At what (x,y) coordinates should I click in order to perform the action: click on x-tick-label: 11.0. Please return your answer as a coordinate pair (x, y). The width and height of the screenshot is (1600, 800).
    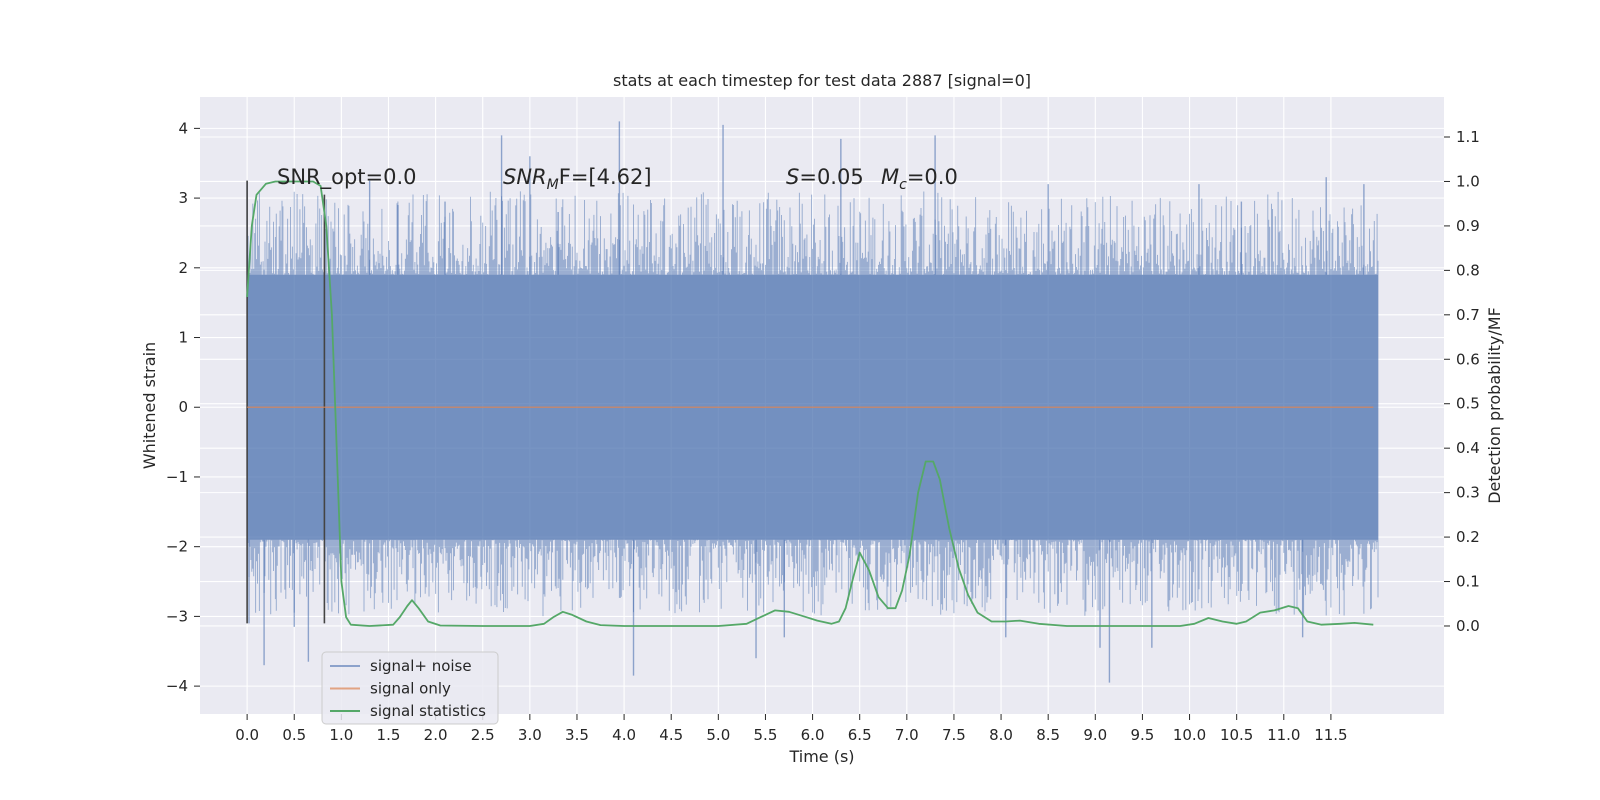
    Looking at the image, I should click on (1283, 735).